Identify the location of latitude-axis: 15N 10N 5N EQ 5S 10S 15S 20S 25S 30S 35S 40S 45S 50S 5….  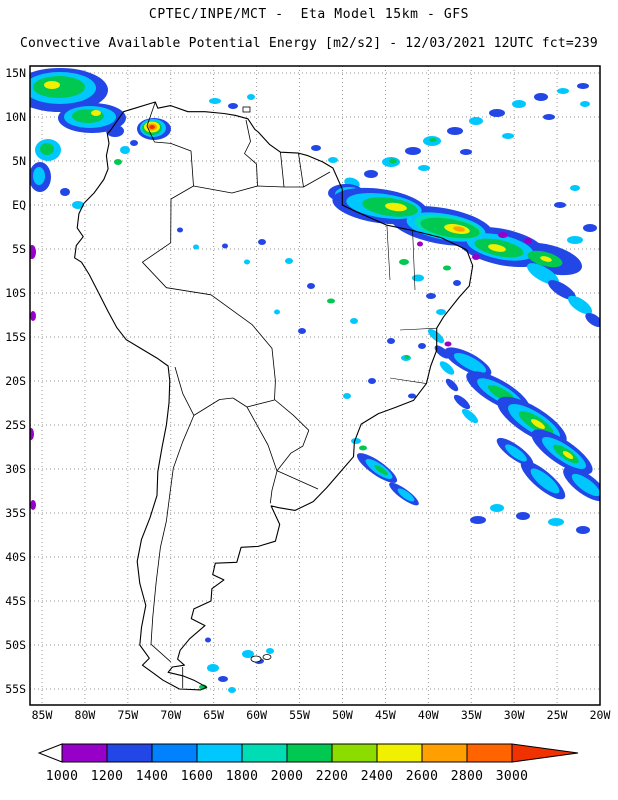
(15, 381).